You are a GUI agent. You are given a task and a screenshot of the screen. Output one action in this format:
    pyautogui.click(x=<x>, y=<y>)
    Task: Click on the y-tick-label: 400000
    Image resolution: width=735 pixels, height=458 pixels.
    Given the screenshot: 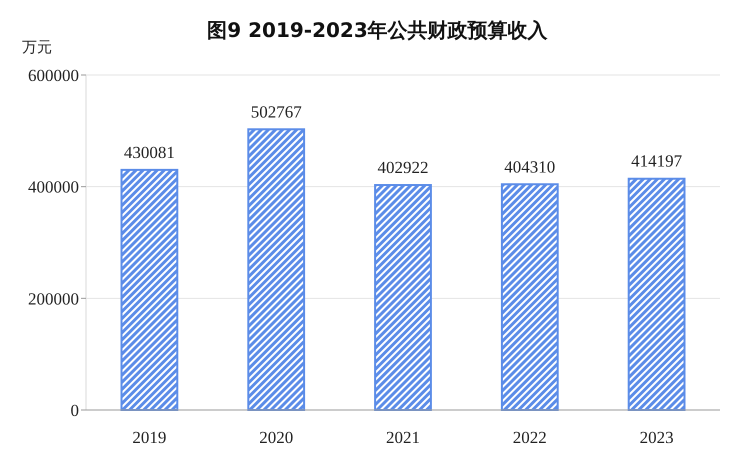 What is the action you would take?
    pyautogui.click(x=53, y=187)
    